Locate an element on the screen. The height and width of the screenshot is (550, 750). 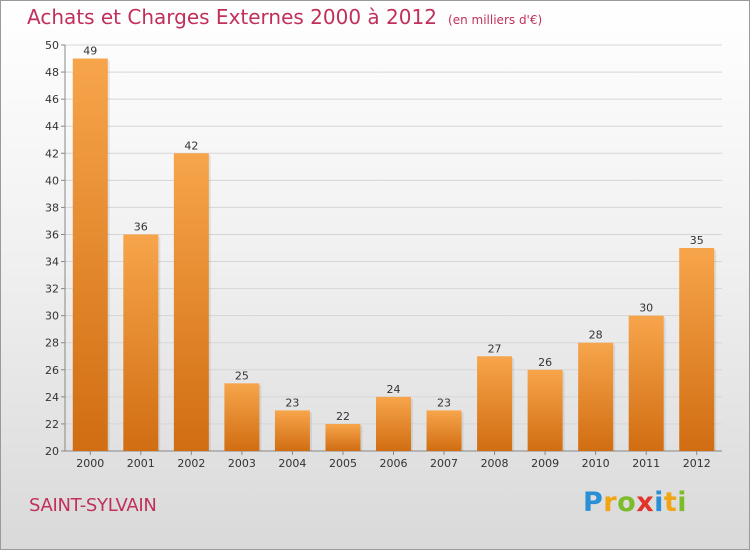
data-label: 30 is located at coordinates (646, 308).